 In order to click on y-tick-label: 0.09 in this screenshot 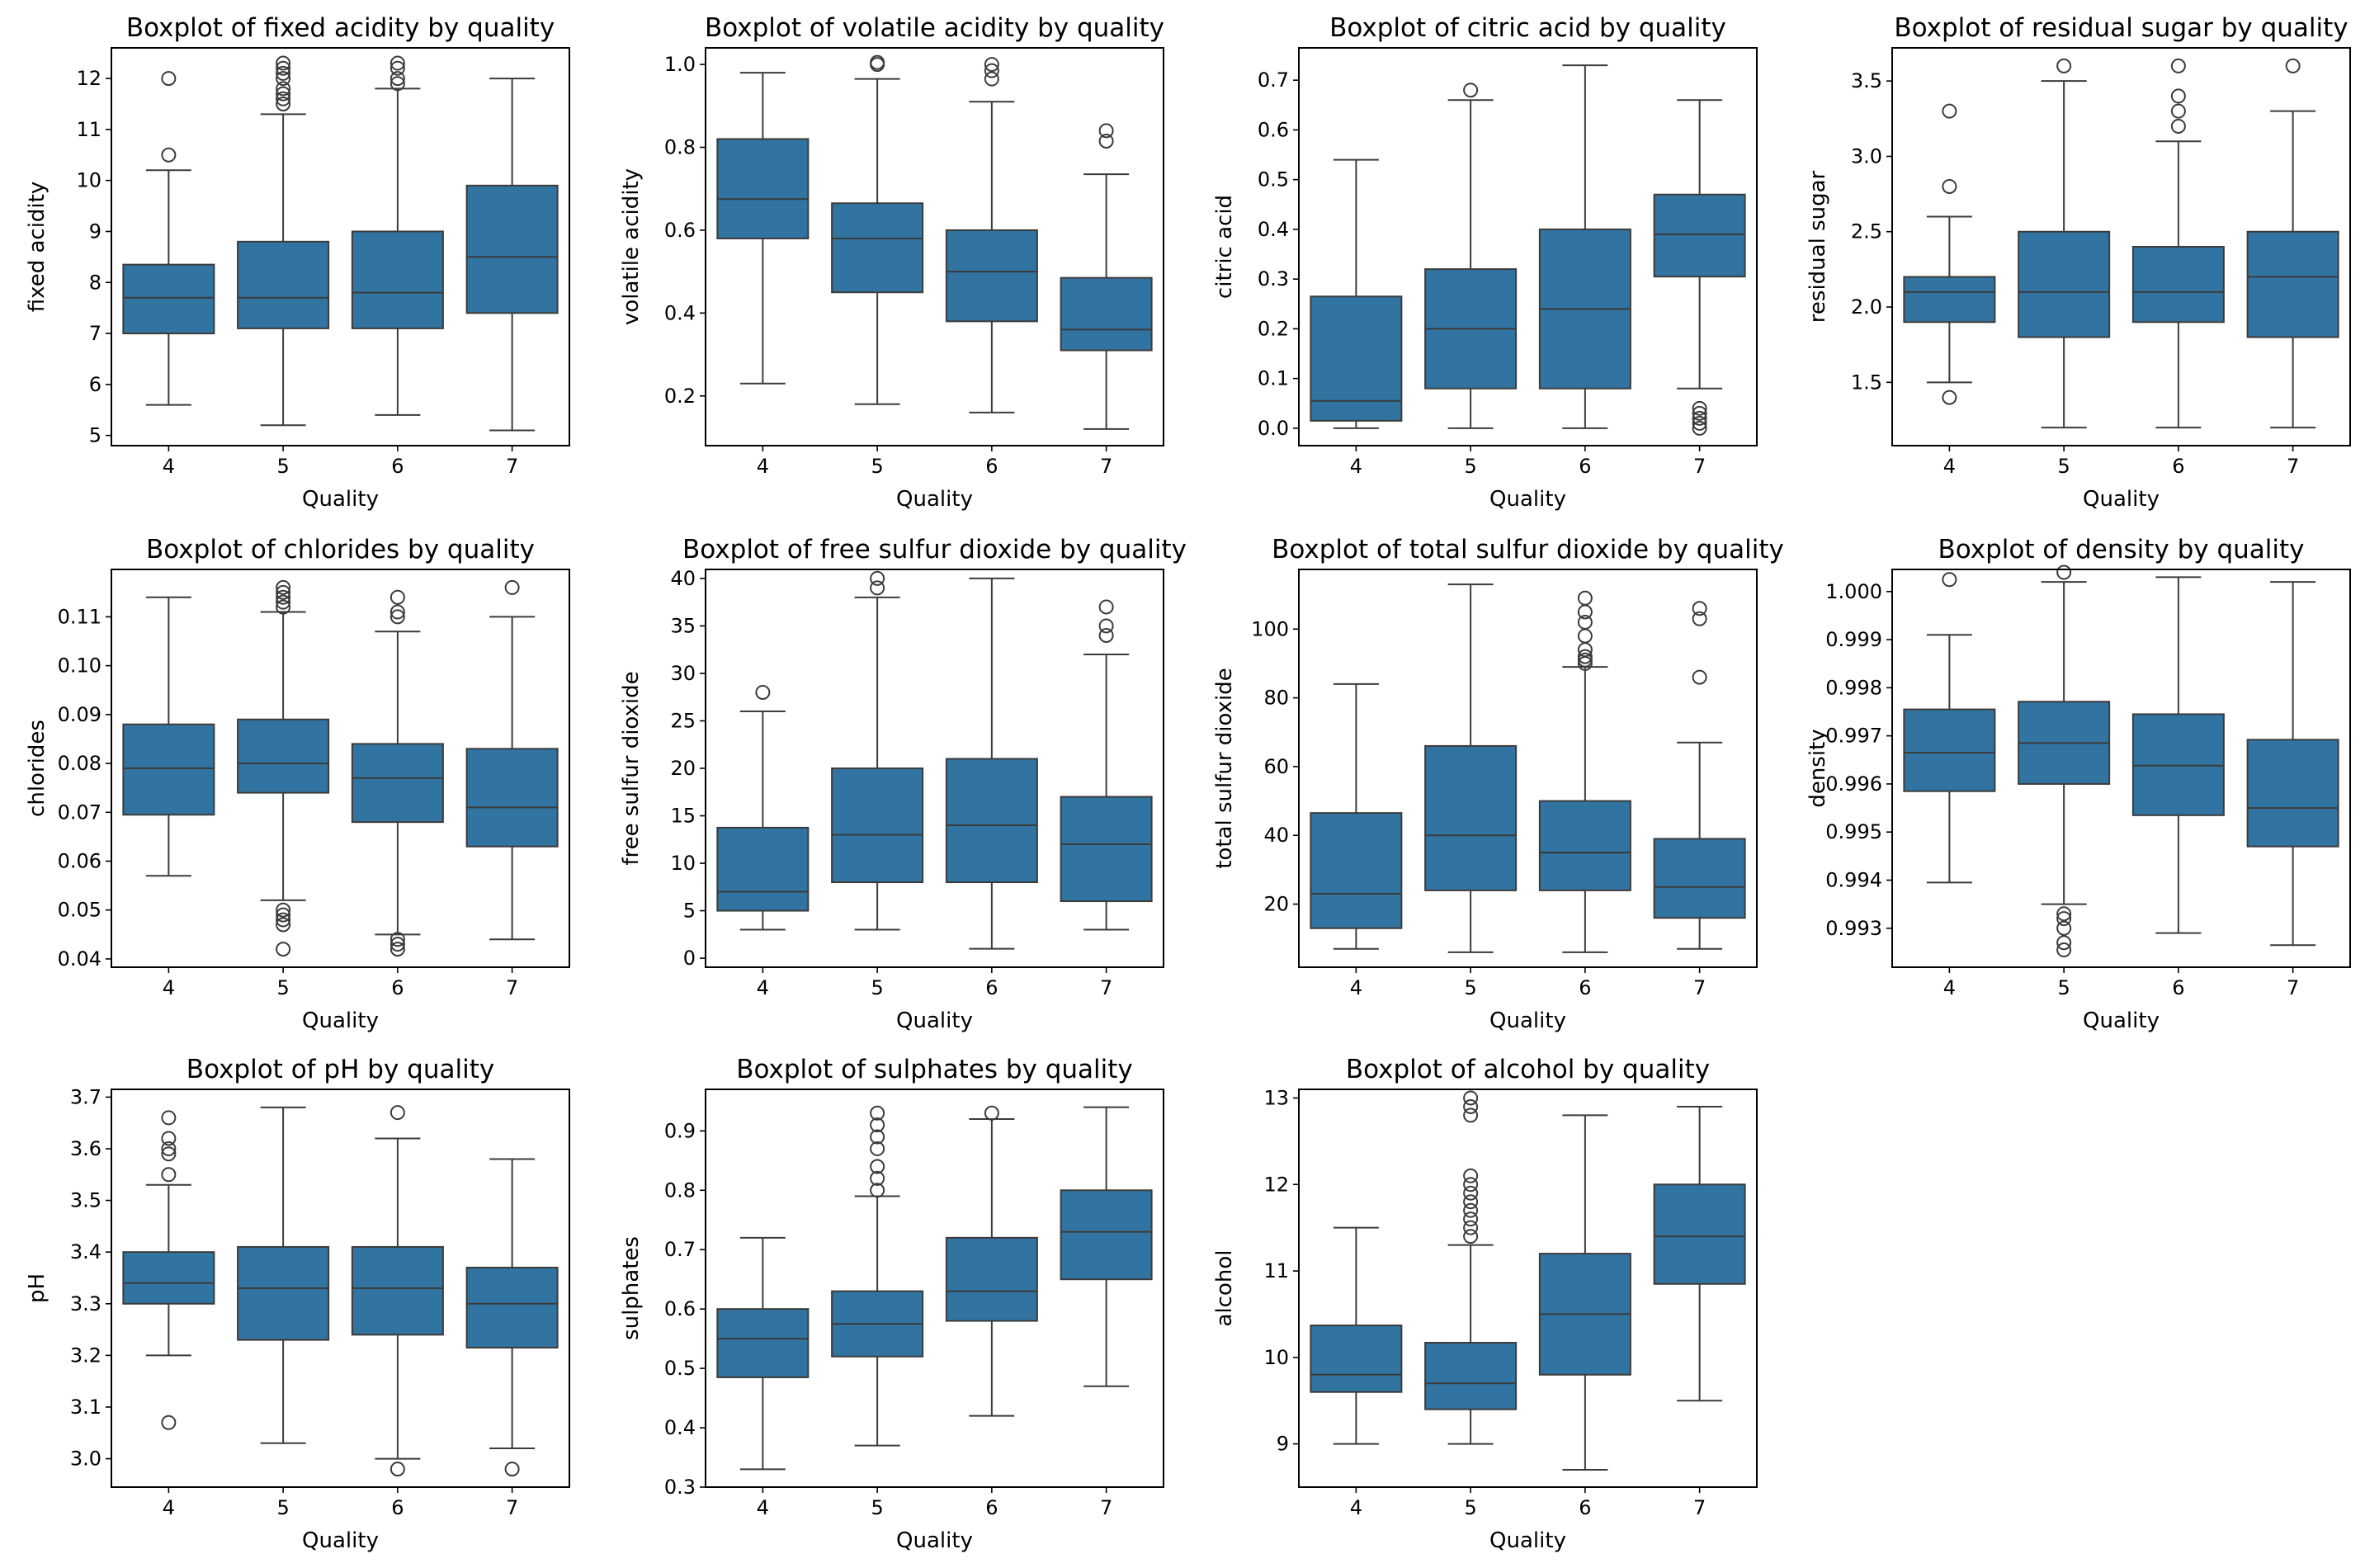, I will do `click(79, 714)`.